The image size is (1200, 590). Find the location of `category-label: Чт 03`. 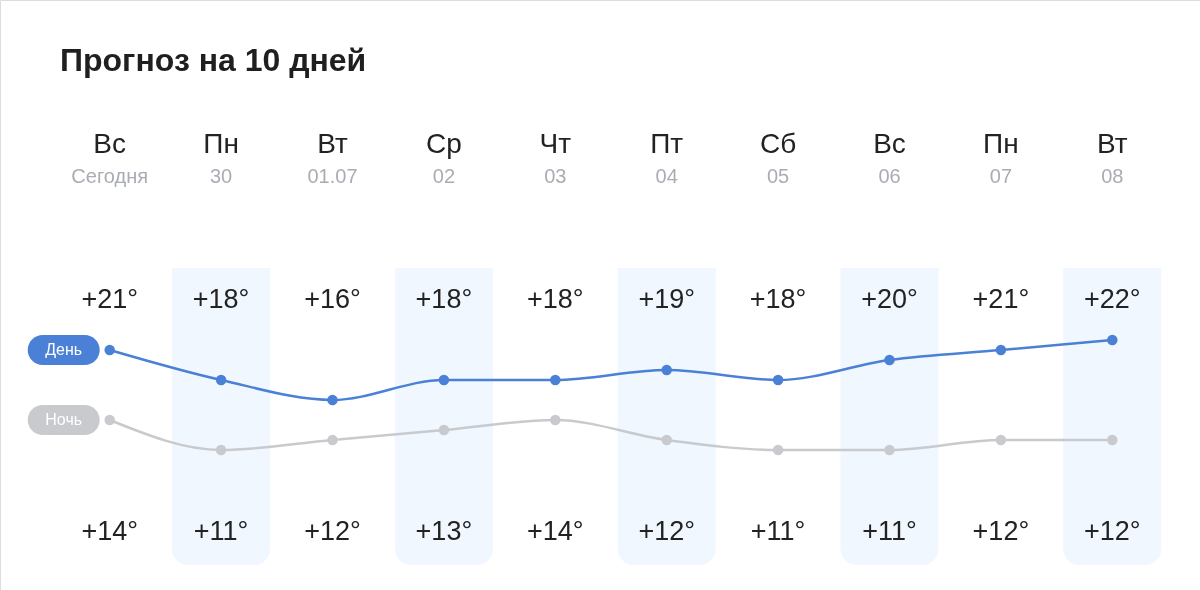

category-label: Чт 03 is located at coordinates (555, 157).